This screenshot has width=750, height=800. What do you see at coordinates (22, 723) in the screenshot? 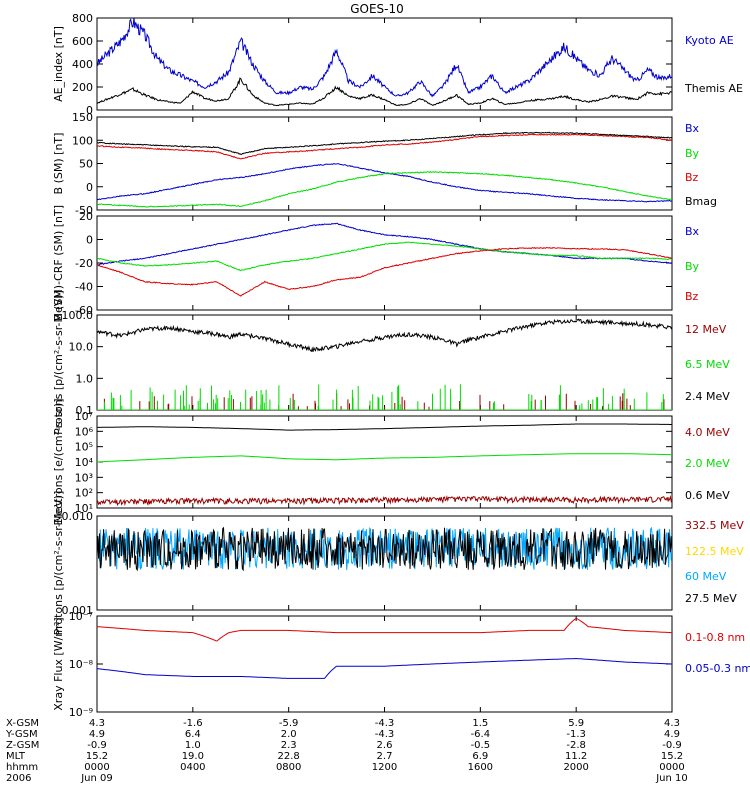
I see `x-row-label: X-GSM` at bounding box center [22, 723].